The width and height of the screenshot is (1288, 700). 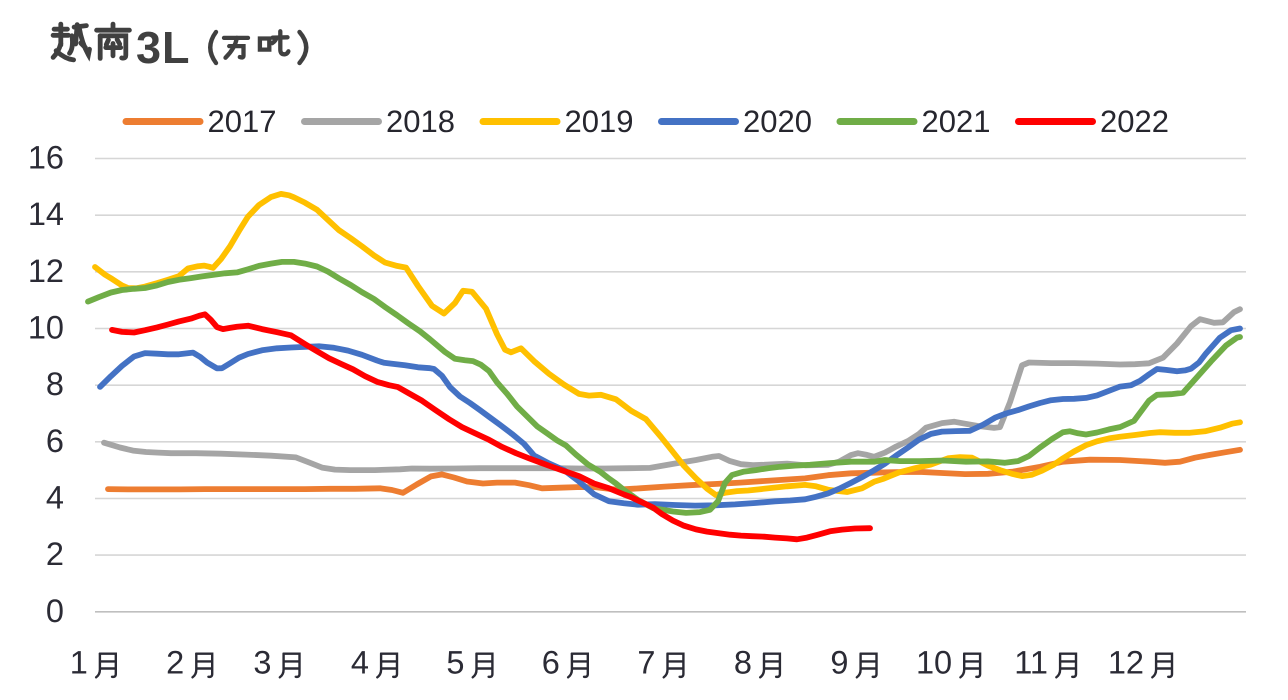 What do you see at coordinates (599, 121) in the screenshot?
I see `svg-text: 2019` at bounding box center [599, 121].